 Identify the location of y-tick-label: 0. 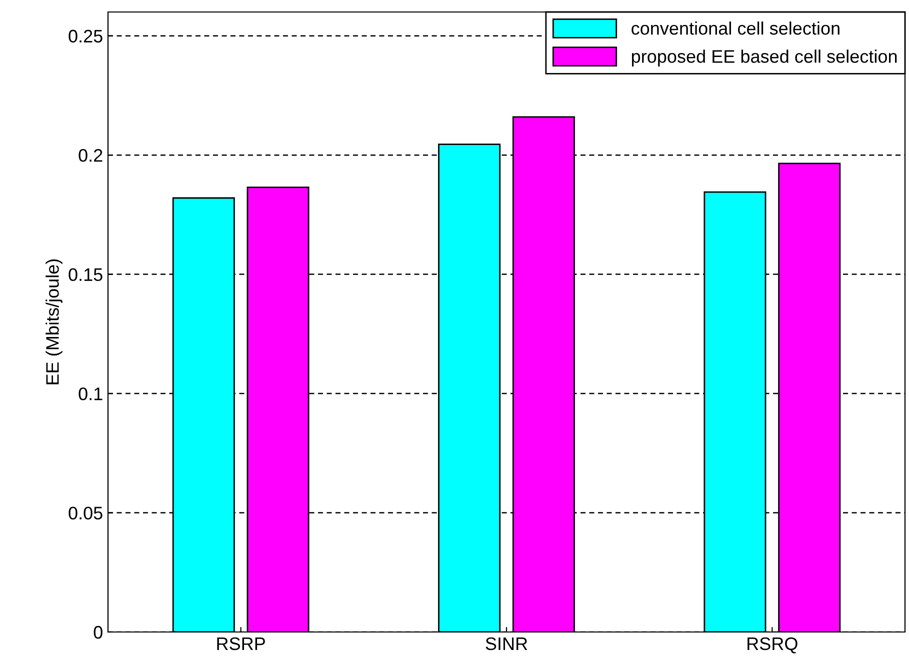
(98, 632).